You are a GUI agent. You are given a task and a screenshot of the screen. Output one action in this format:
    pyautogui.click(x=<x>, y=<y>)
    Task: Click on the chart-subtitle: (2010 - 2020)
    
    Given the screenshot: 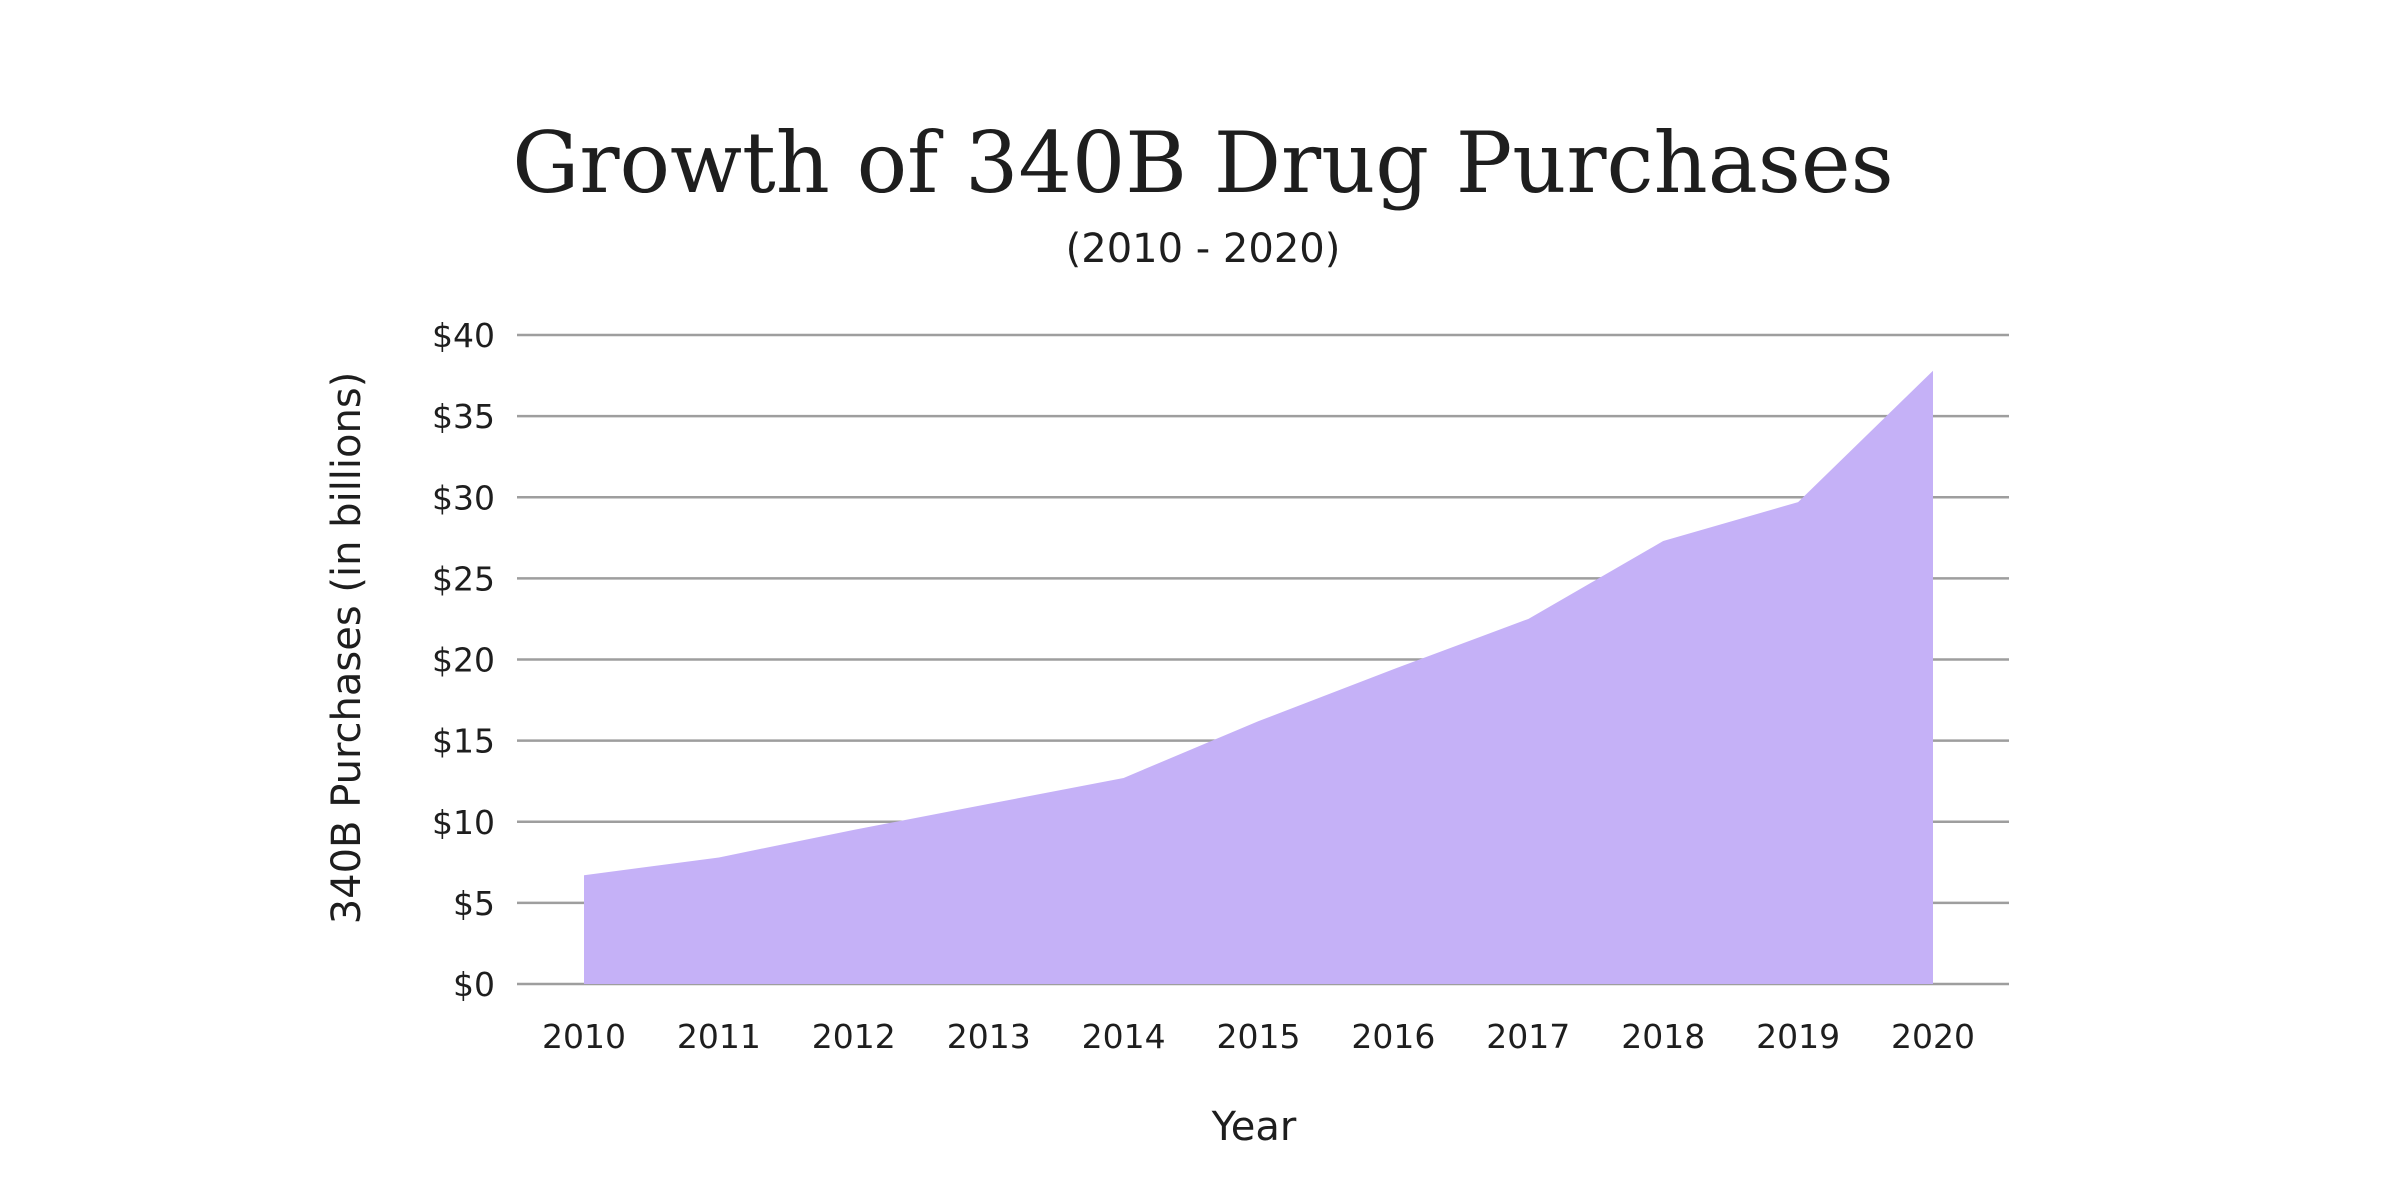 What is the action you would take?
    pyautogui.click(x=1203, y=249)
    